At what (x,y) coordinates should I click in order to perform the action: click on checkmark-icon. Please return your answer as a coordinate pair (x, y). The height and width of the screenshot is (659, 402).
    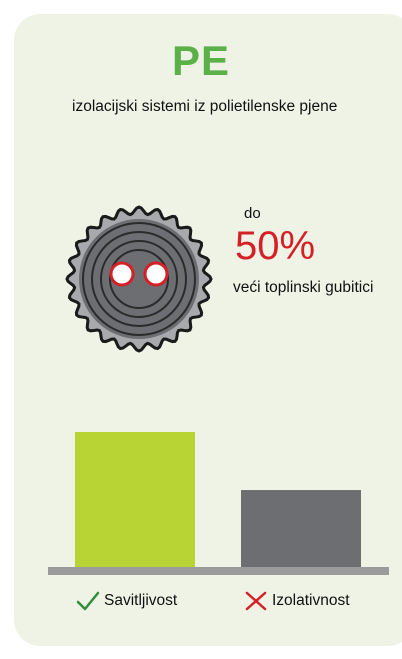
    Looking at the image, I should click on (88, 601).